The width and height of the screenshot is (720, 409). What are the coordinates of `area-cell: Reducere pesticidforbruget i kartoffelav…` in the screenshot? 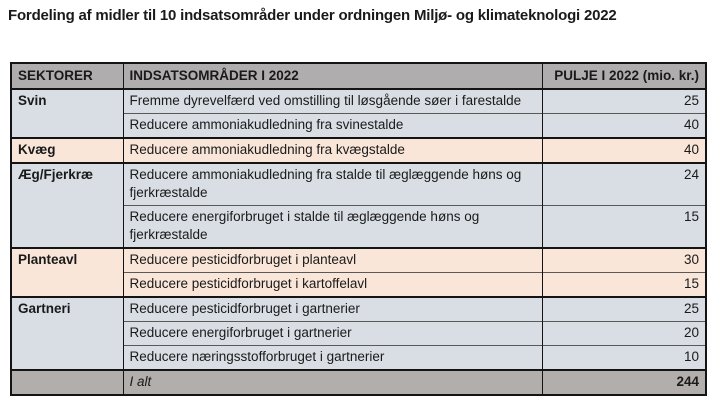 It's located at (332, 284).